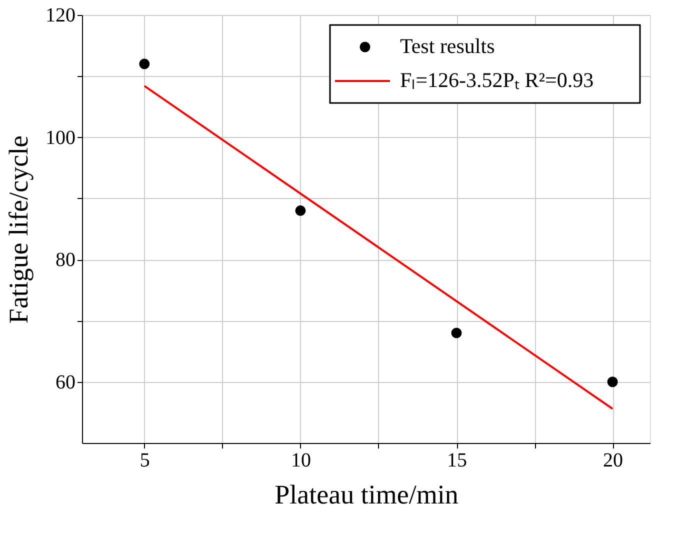 The height and width of the screenshot is (533, 686). I want to click on legend-label: Fₗ=126-3.52Pₜ R²=0.93, so click(497, 80).